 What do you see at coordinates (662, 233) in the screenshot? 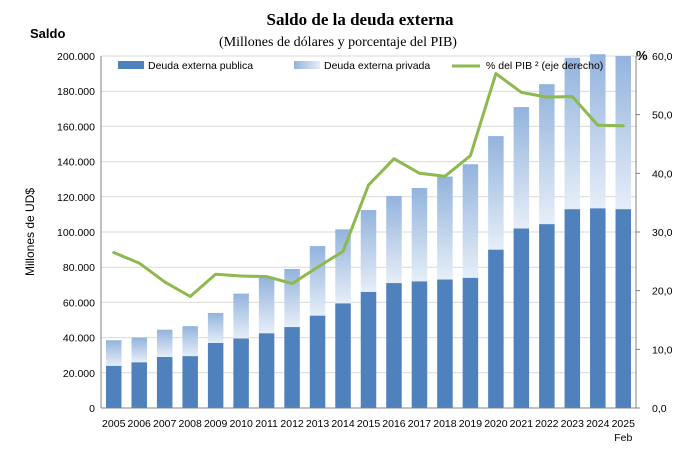
I see `y2-tick-label: 30,0` at bounding box center [662, 233].